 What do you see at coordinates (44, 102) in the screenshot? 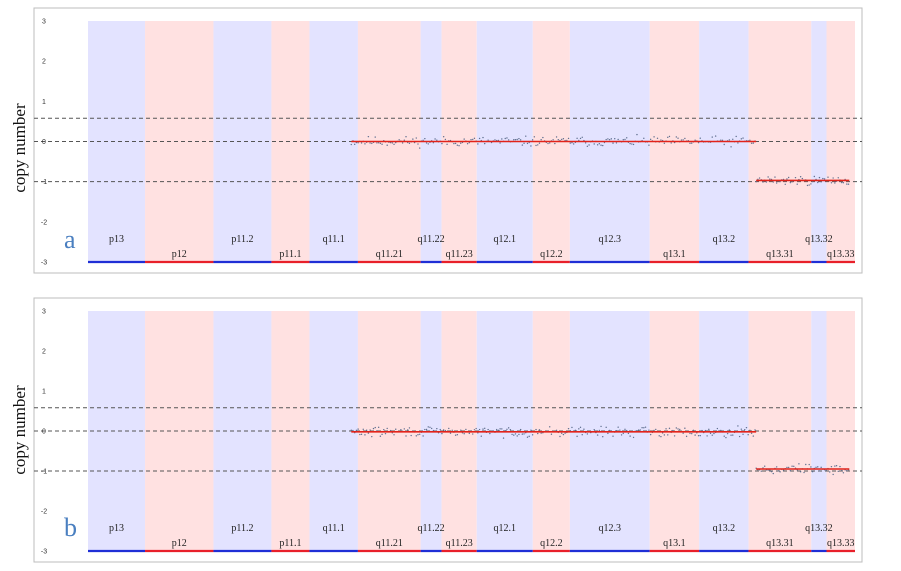
I see `y-tick-label: 1` at bounding box center [44, 102].